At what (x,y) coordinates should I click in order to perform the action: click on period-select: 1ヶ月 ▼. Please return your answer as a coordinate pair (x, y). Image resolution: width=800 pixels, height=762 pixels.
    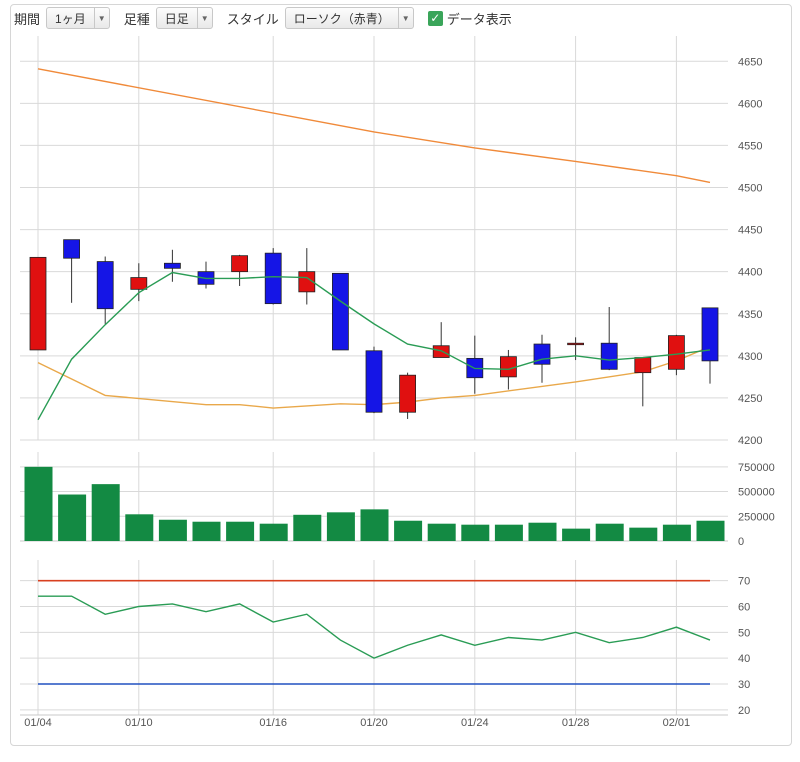
    Looking at the image, I should click on (78, 18).